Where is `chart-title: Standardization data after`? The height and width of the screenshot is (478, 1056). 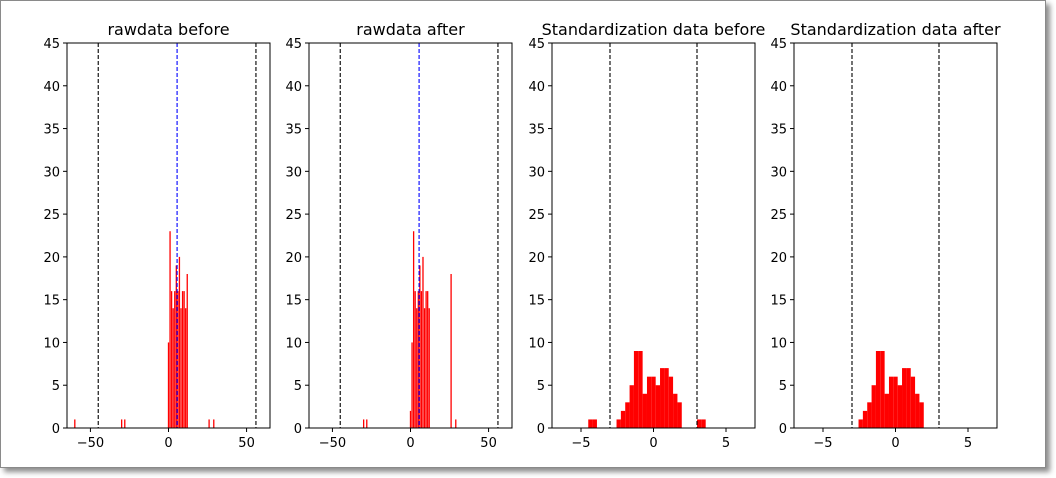 chart-title: Standardization data after is located at coordinates (895, 29).